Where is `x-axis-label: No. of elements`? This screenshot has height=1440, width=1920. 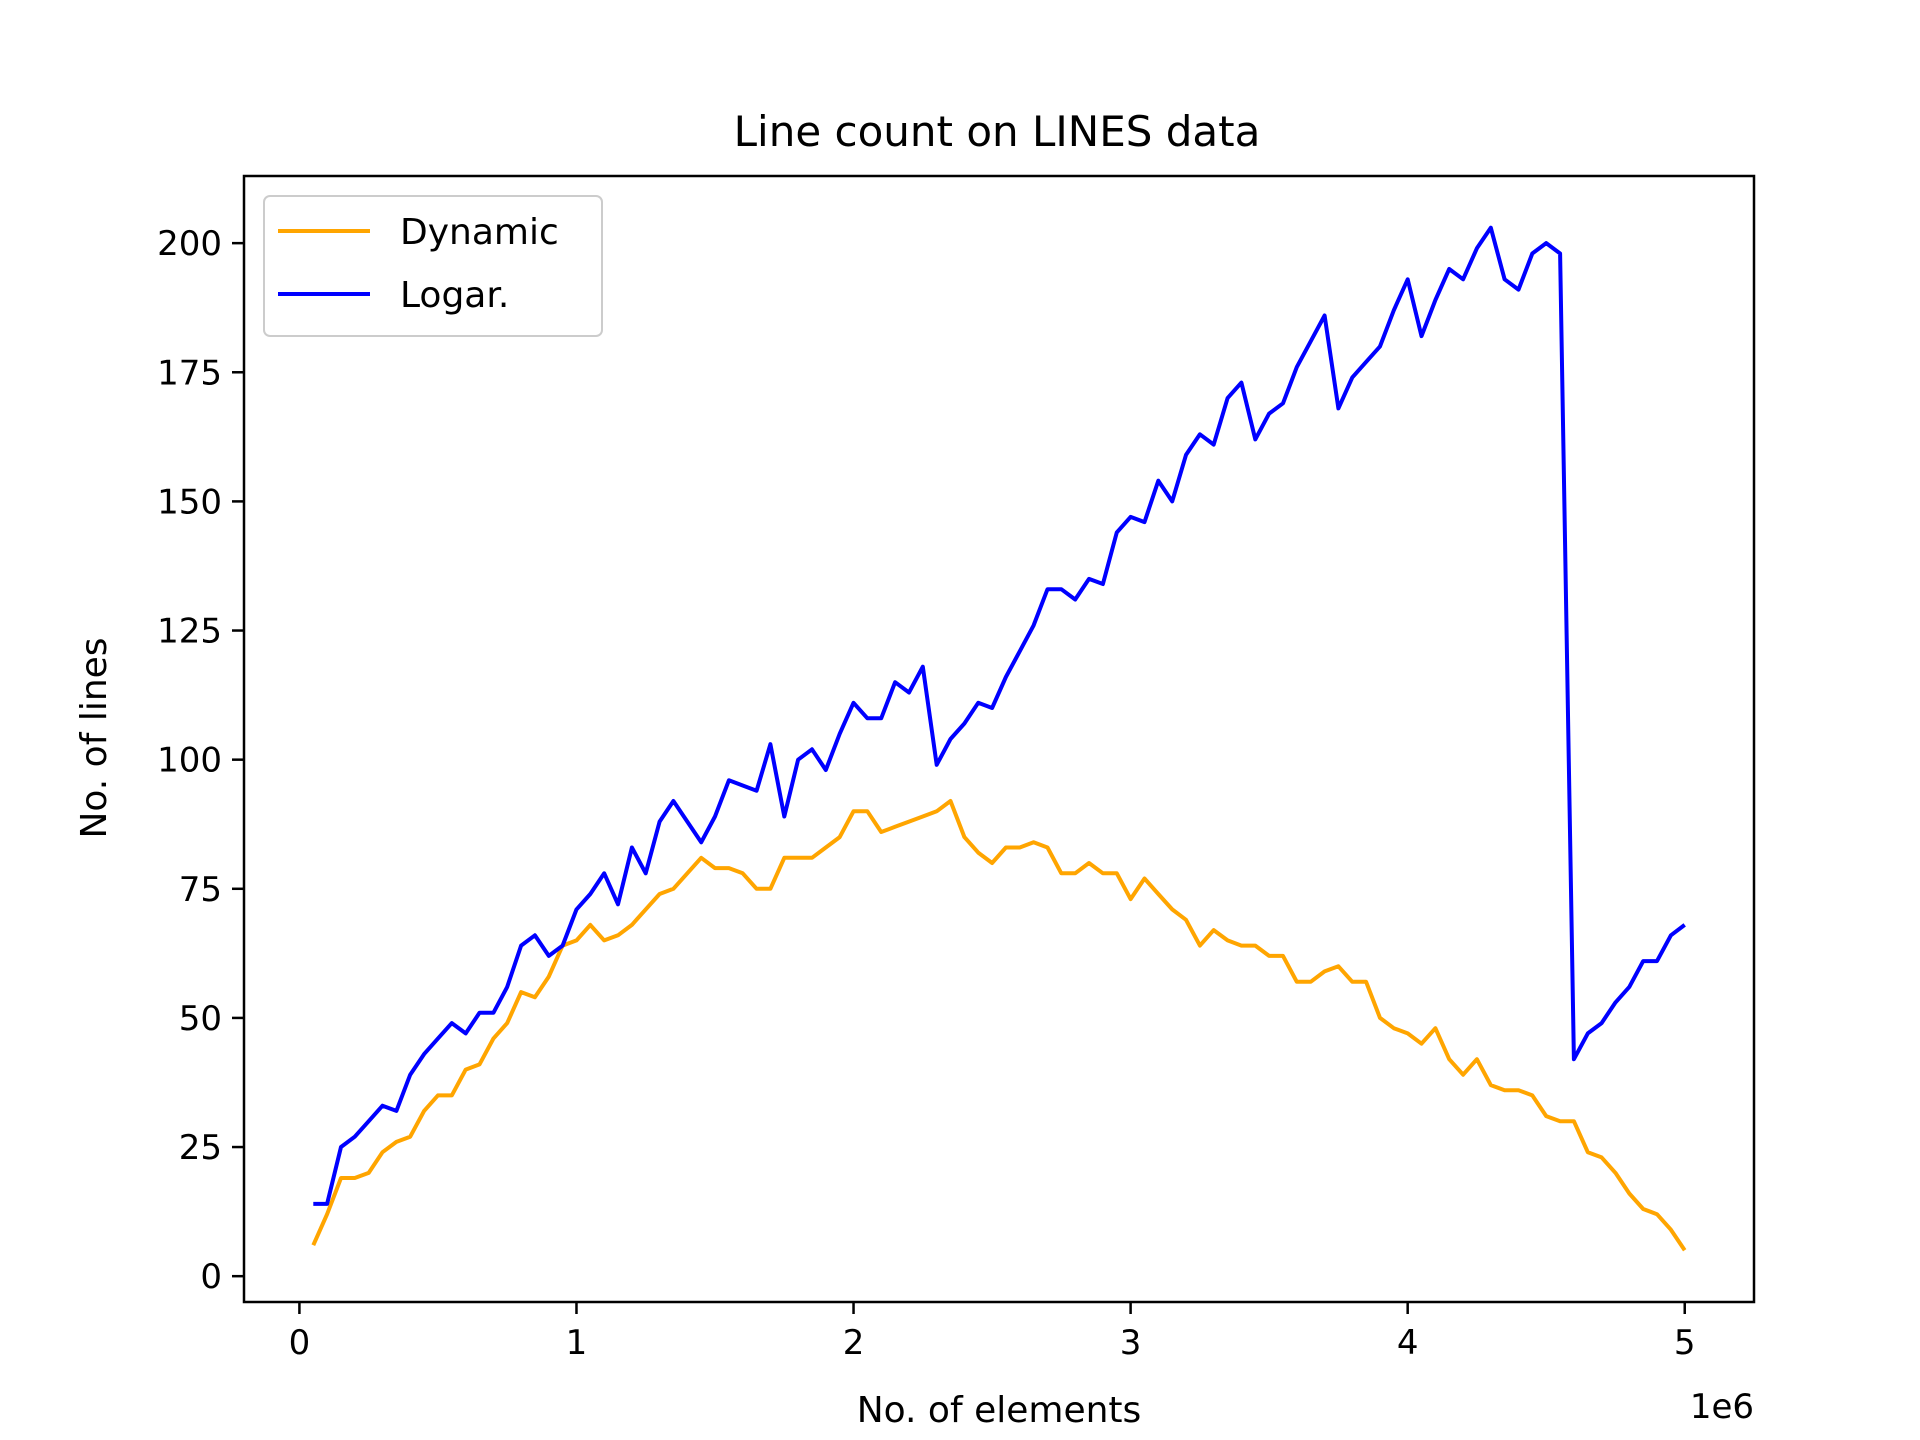
x-axis-label: No. of elements is located at coordinates (999, 1410).